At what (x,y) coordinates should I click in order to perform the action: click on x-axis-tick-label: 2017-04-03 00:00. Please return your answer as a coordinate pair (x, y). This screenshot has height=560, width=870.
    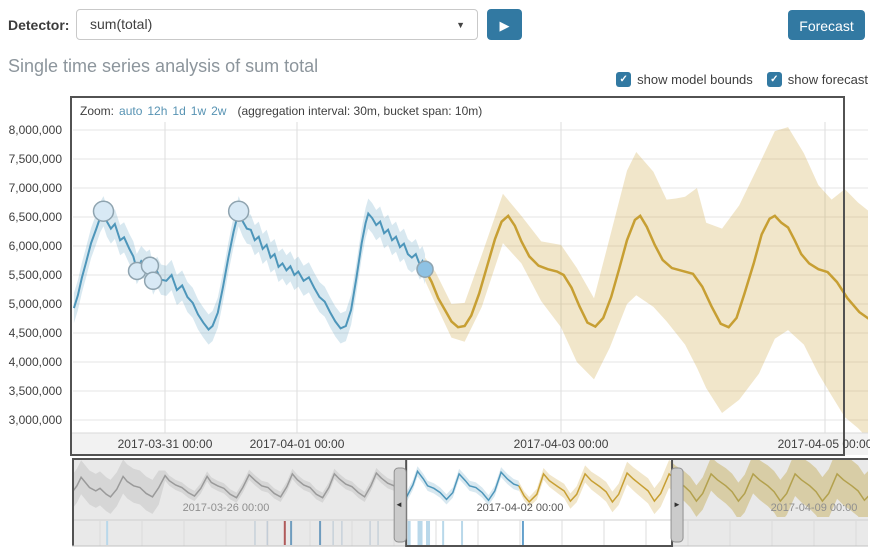
    Looking at the image, I should click on (561, 444).